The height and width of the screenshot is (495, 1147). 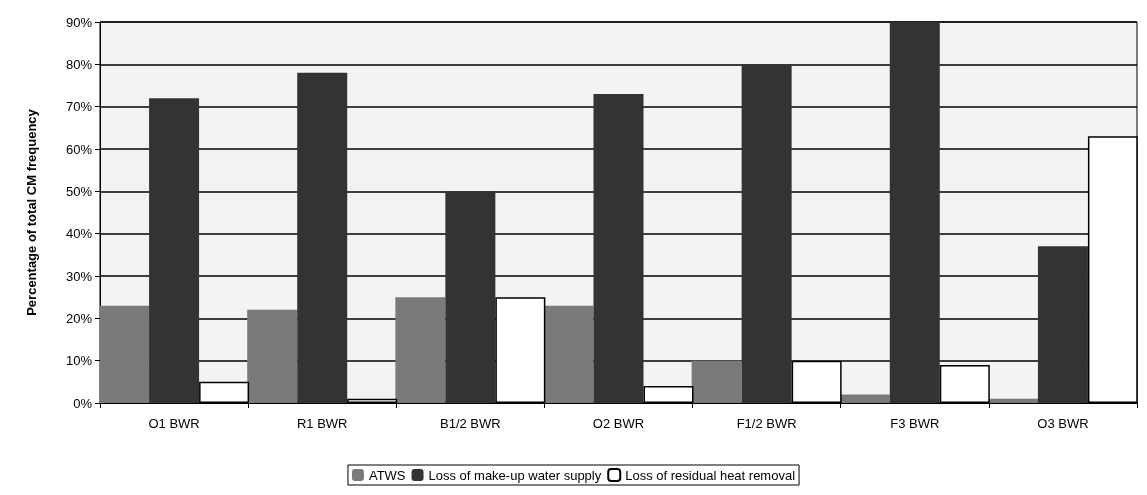 I want to click on x-tick-label: F1/2 BWR, so click(x=766, y=423).